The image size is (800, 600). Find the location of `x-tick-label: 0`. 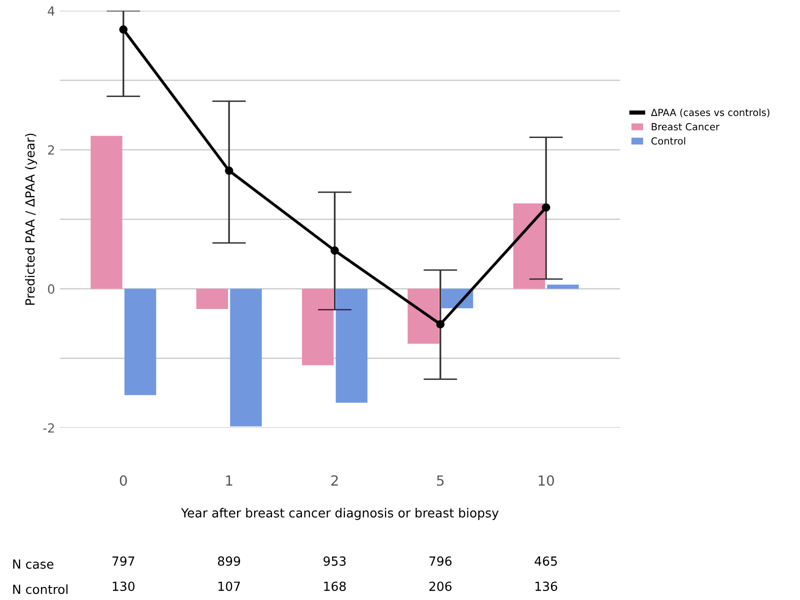

x-tick-label: 0 is located at coordinates (123, 480).